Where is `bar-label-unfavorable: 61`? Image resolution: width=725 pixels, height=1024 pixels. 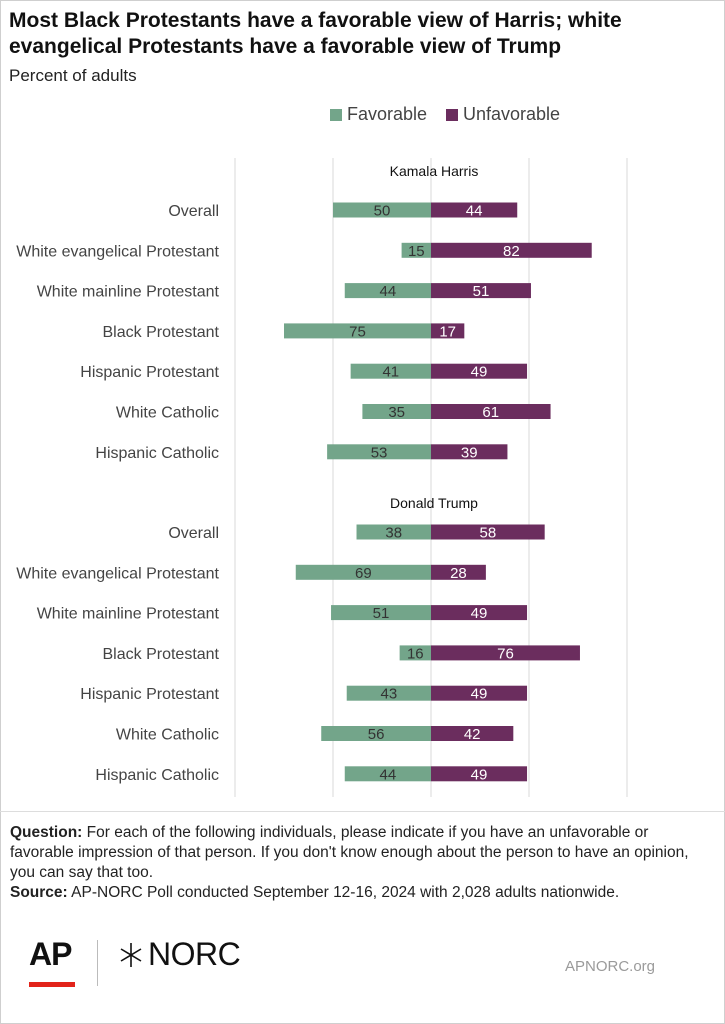 bar-label-unfavorable: 61 is located at coordinates (490, 412).